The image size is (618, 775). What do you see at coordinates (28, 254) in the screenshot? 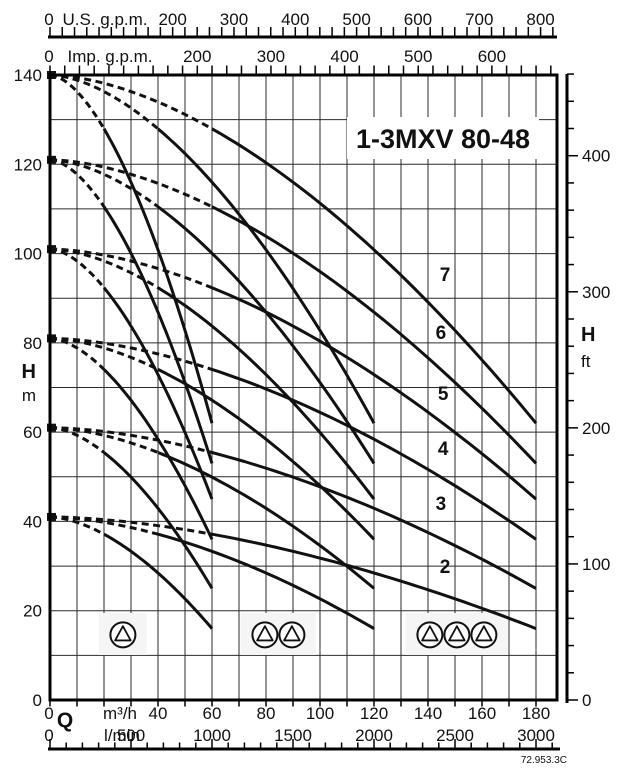
I see `head-m-label-100: 100` at bounding box center [28, 254].